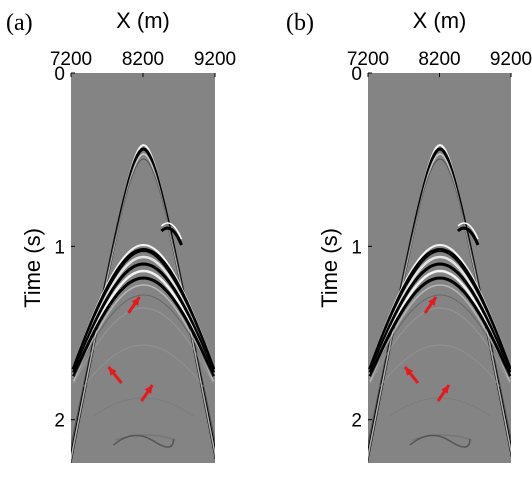  I want to click on panel-label: (a), so click(19, 23).